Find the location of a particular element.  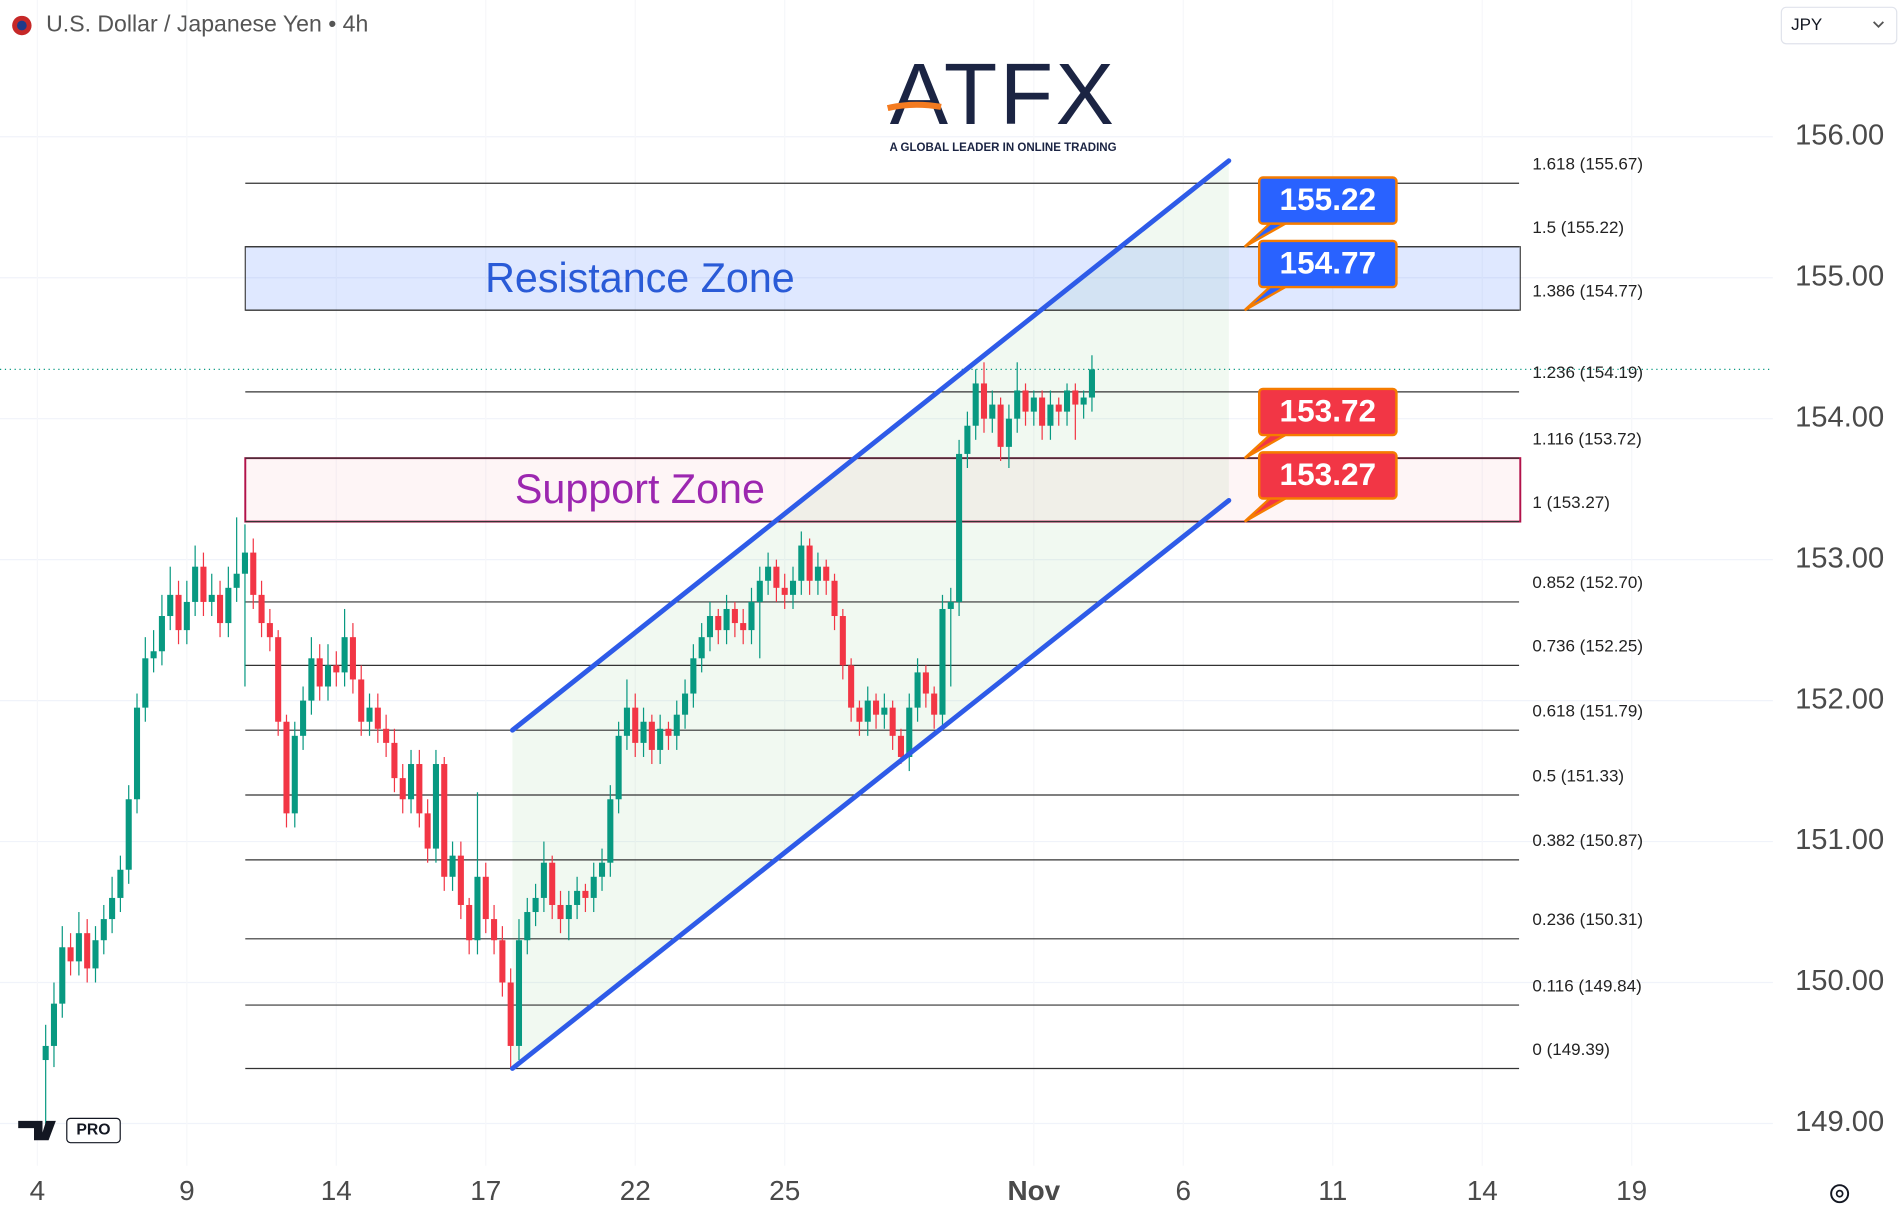

fib-label: 1.618 (155.67) is located at coordinates (1587, 164).